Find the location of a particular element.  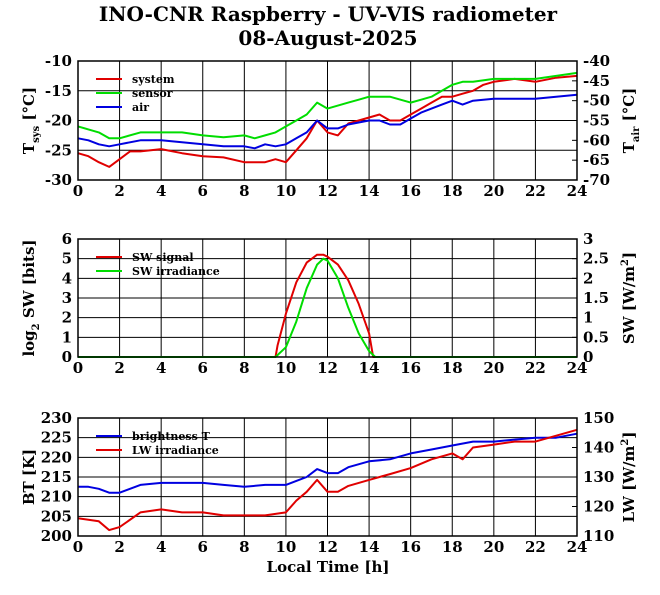

legend-label: brightness T is located at coordinates (171, 436).